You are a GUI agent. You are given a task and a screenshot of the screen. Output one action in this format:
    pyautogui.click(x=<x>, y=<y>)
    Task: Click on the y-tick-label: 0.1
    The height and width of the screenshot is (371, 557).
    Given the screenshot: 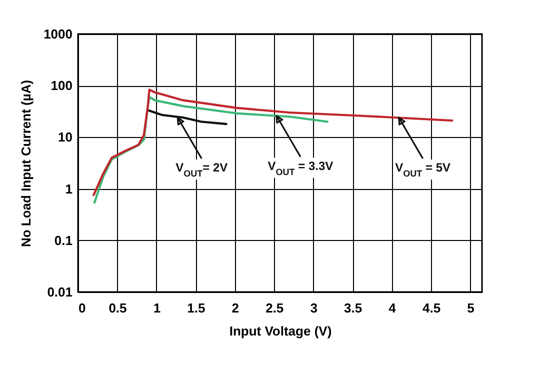 What is the action you would take?
    pyautogui.click(x=63, y=240)
    